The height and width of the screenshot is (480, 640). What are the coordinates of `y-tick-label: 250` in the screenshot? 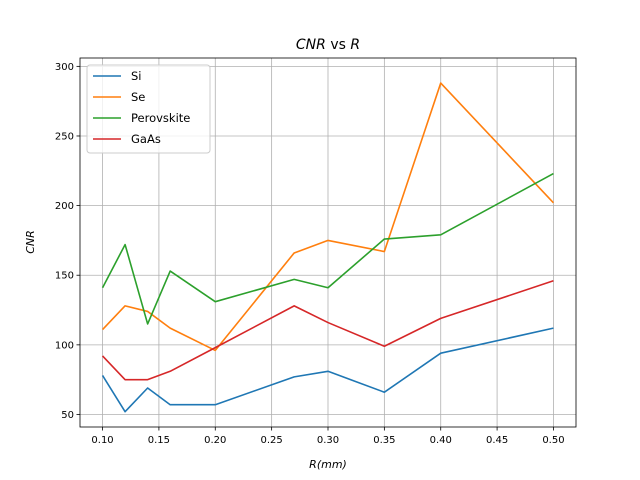 It's located at (64, 136).